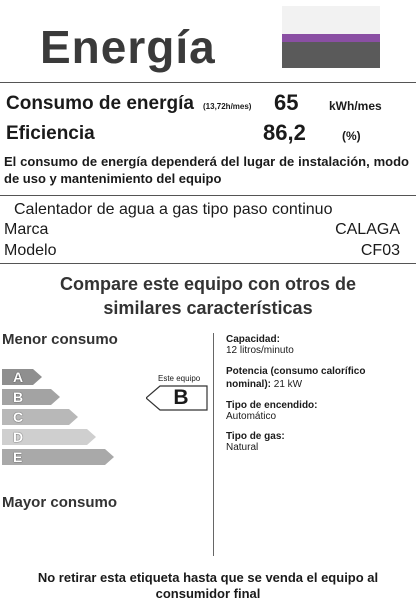  What do you see at coordinates (272, 411) in the screenshot?
I see `spec-ignition: Tipo de encendido: Automático` at bounding box center [272, 411].